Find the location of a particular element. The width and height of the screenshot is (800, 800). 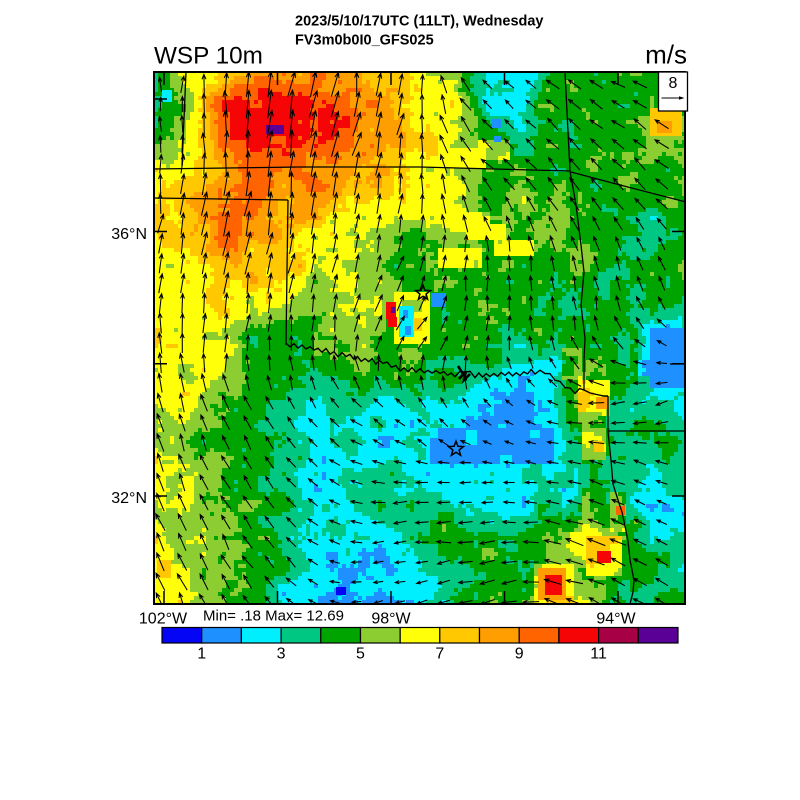

svg-text: 102°W is located at coordinates (163, 619).